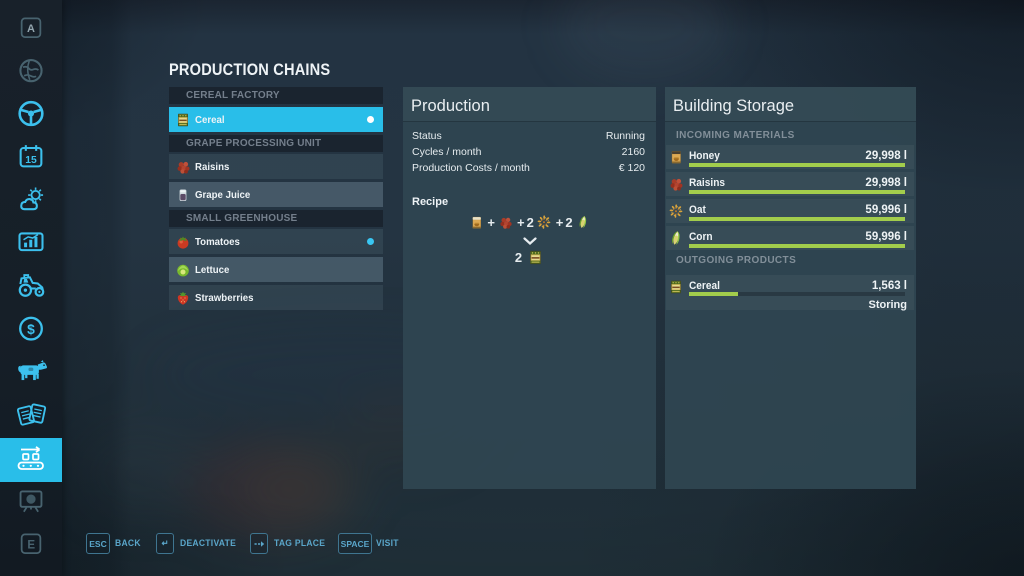 The height and width of the screenshot is (576, 1024). Describe the element at coordinates (31, 159) in the screenshot. I see `svg-text: 15` at that location.